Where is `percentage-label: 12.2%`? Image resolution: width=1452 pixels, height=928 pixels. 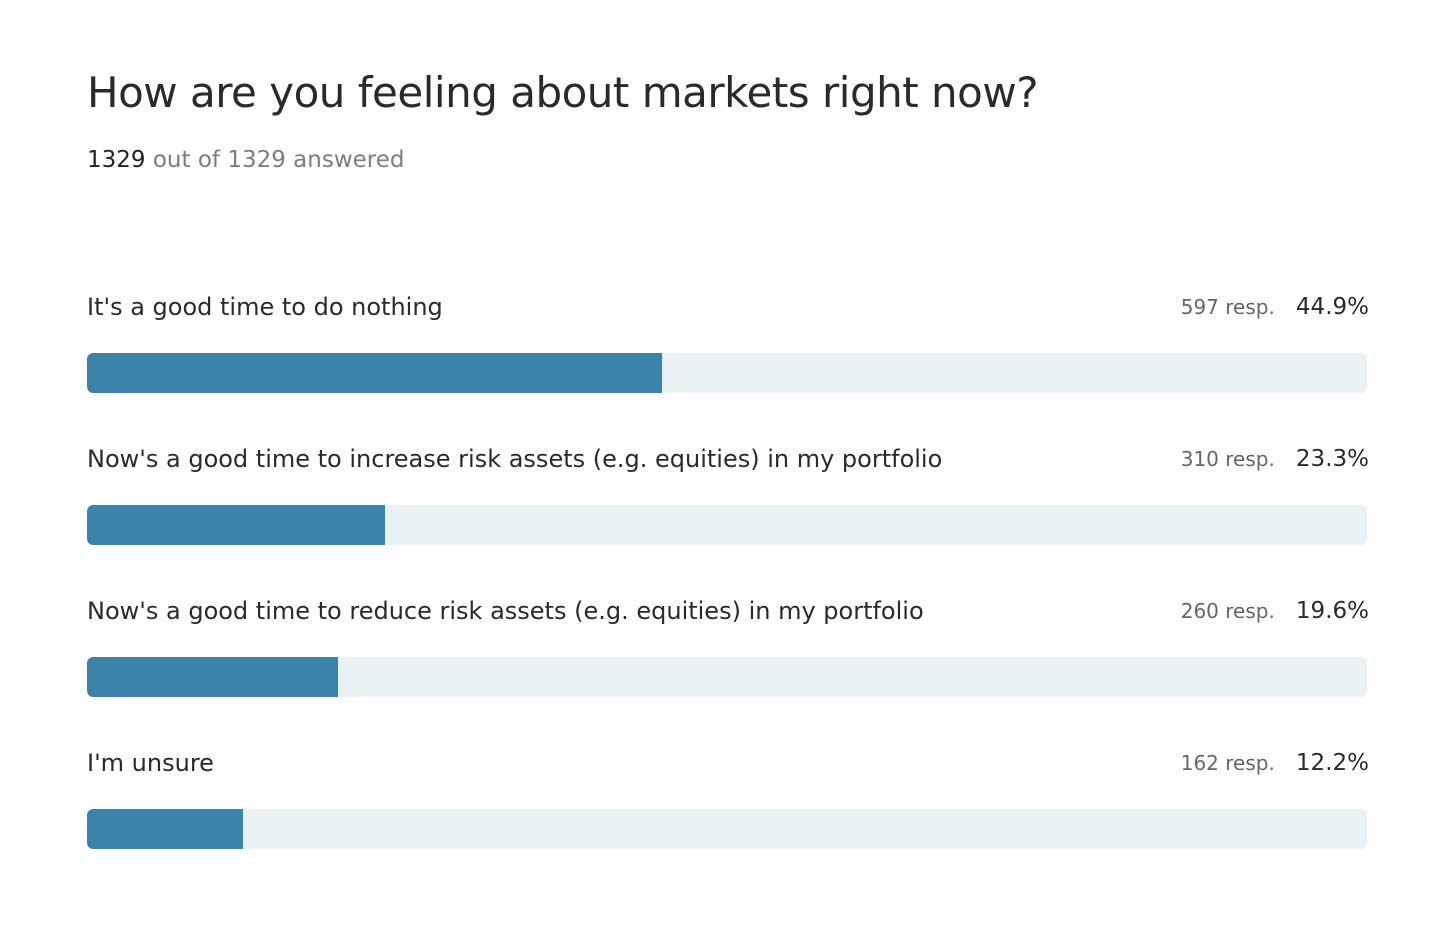
percentage-label: 12.2% is located at coordinates (1332, 763).